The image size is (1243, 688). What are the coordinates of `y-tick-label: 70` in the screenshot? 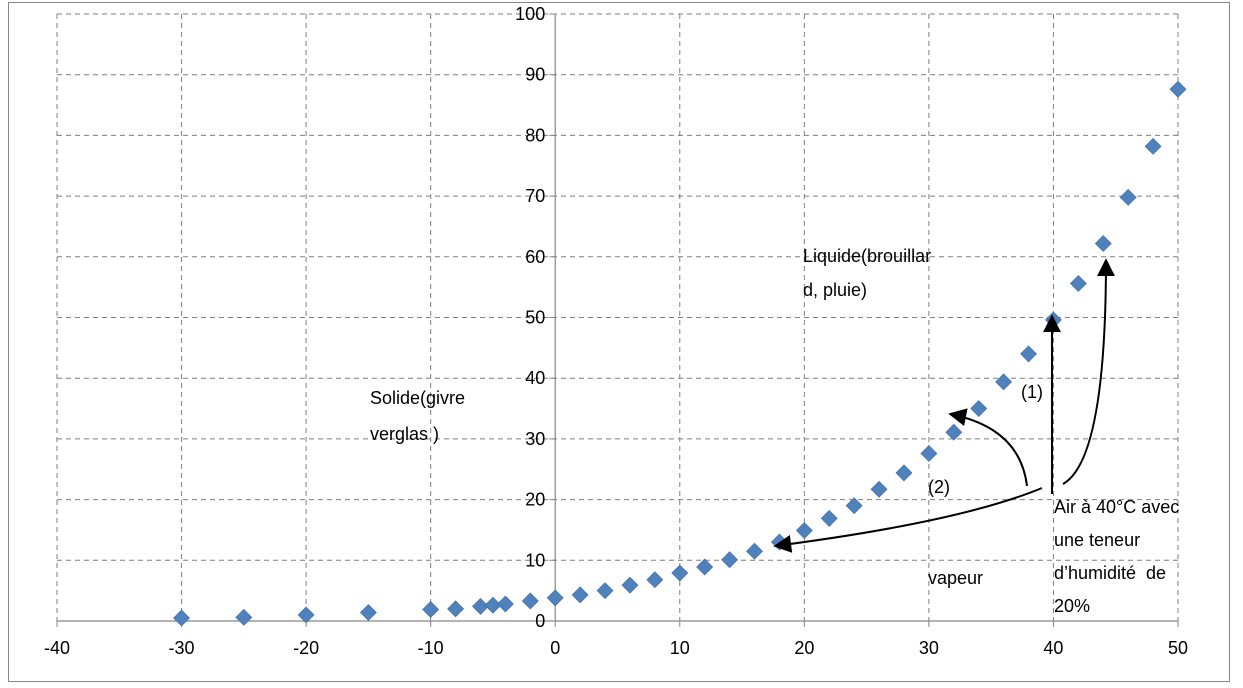 It's located at (535, 196).